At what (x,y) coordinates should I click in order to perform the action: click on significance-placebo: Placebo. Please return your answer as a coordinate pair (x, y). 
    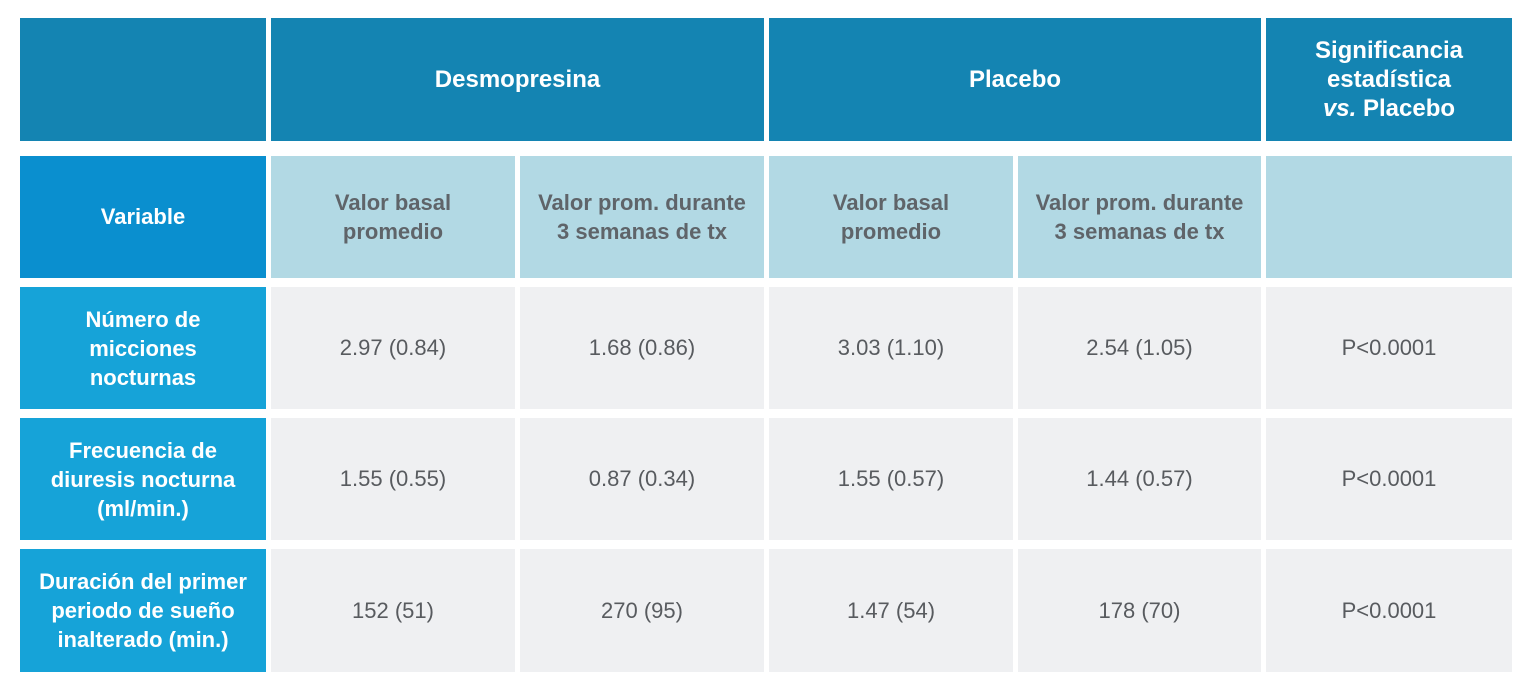
    Looking at the image, I should click on (1406, 108).